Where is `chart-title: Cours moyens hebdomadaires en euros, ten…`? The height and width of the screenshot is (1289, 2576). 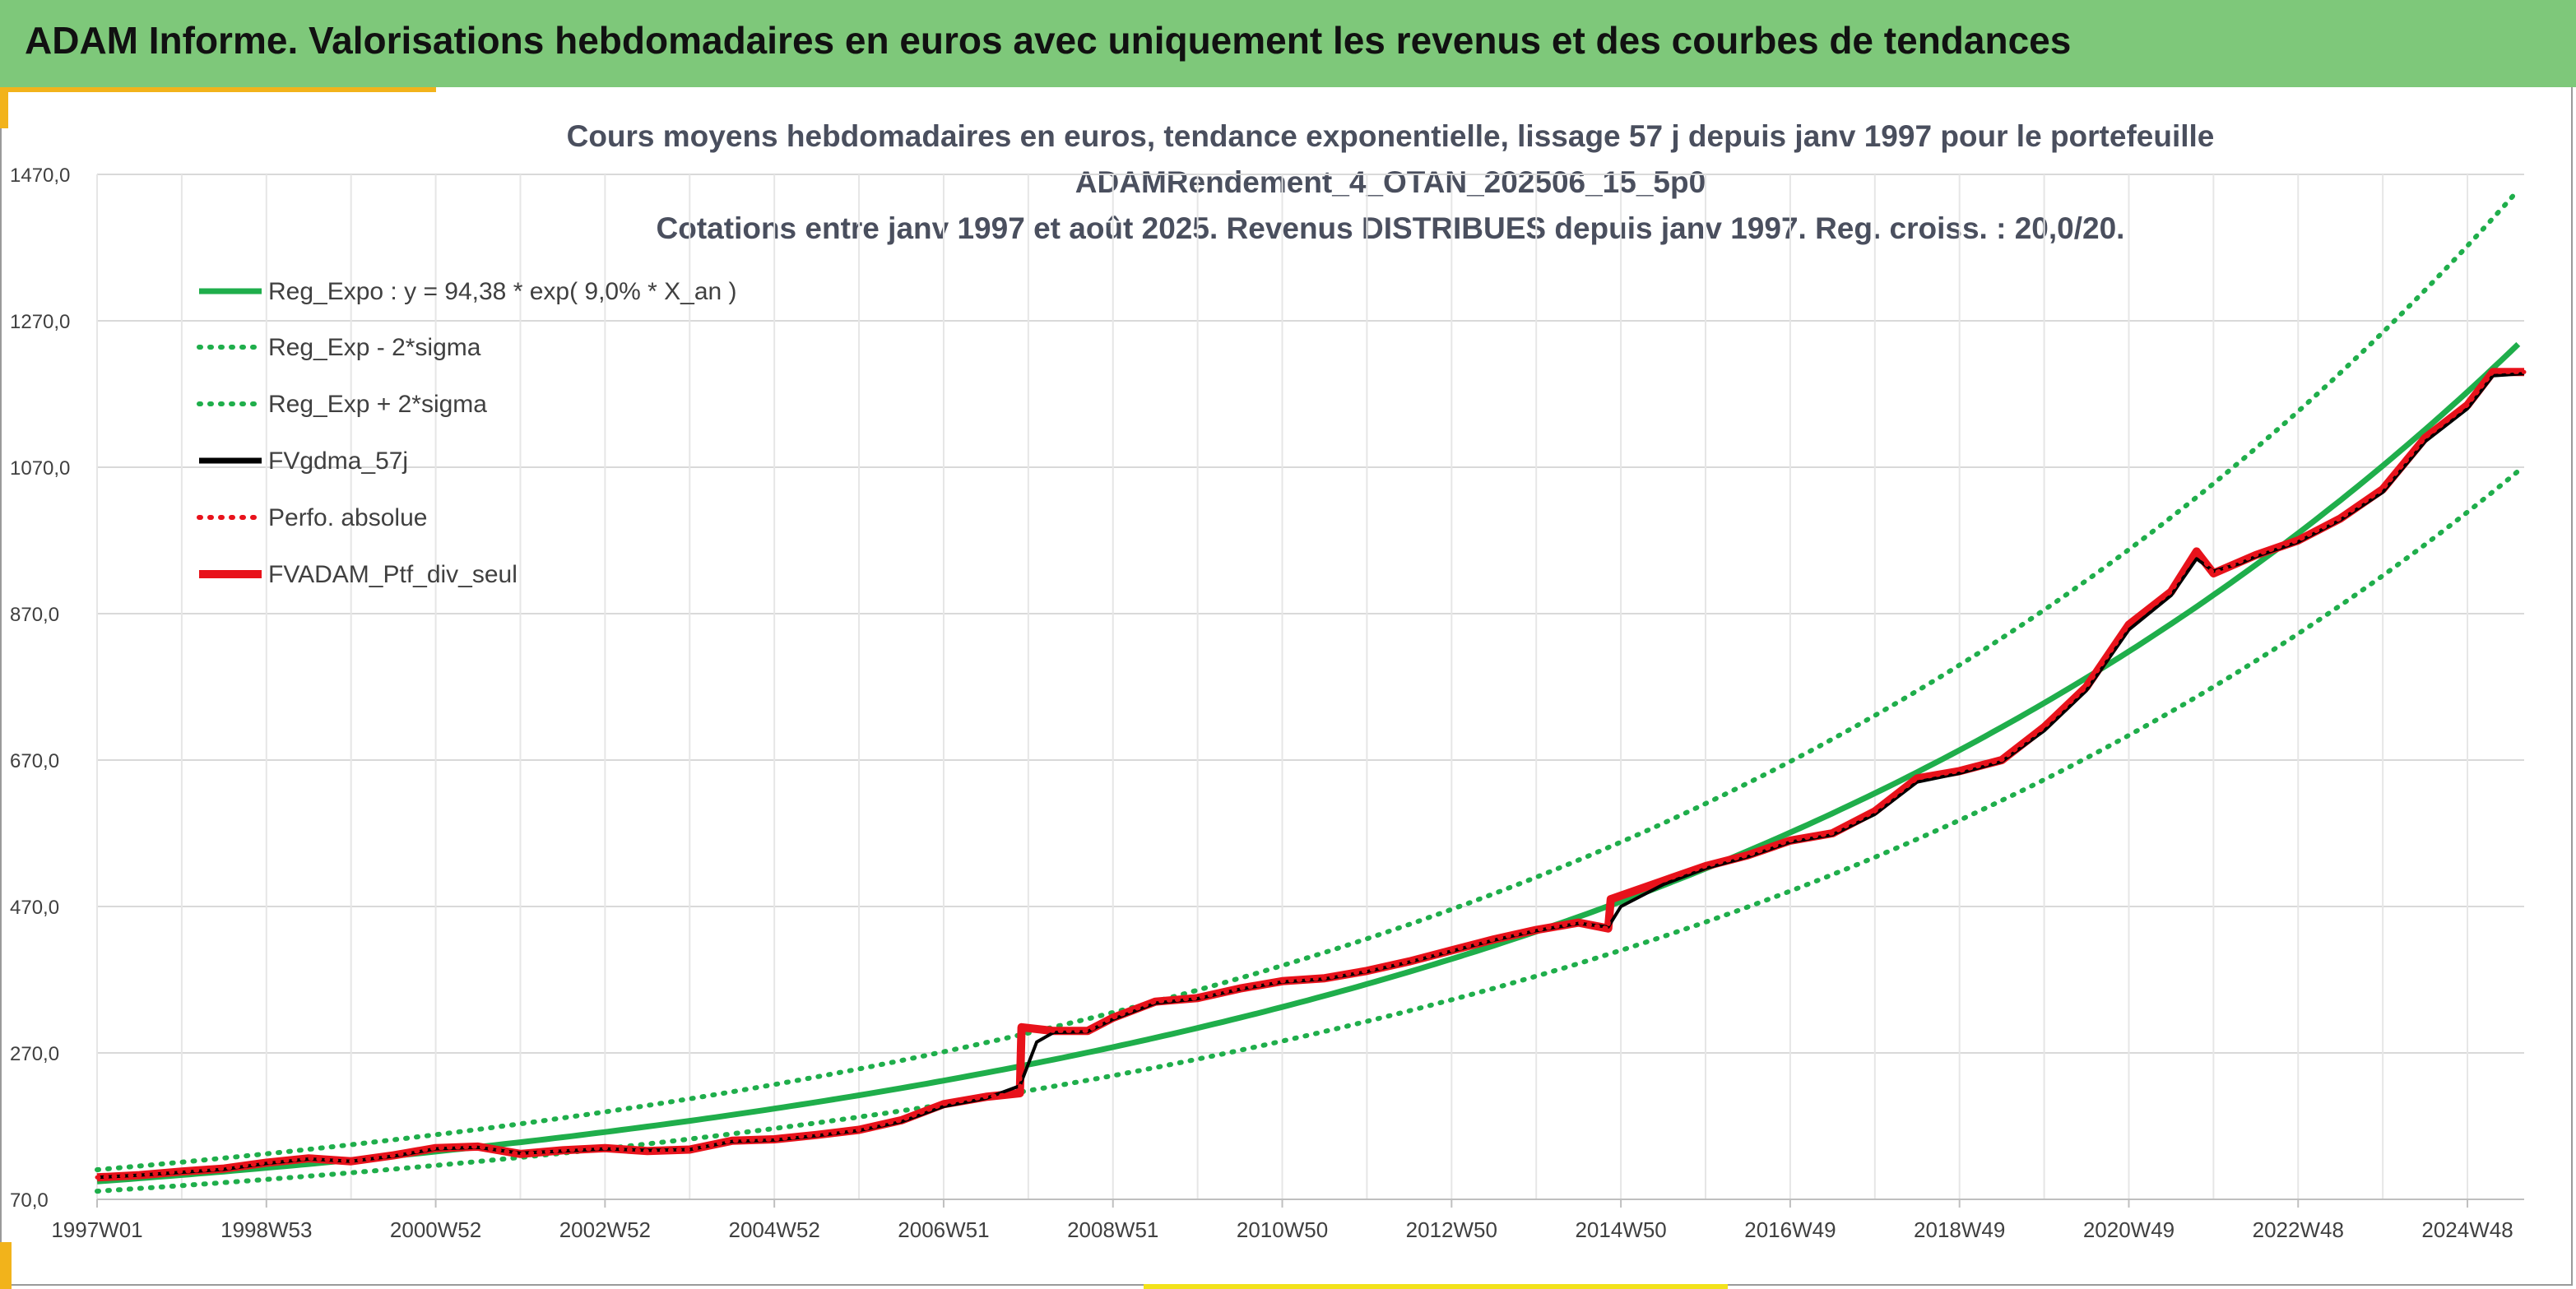 chart-title: Cours moyens hebdomadaires en euros, ten… is located at coordinates (1390, 183).